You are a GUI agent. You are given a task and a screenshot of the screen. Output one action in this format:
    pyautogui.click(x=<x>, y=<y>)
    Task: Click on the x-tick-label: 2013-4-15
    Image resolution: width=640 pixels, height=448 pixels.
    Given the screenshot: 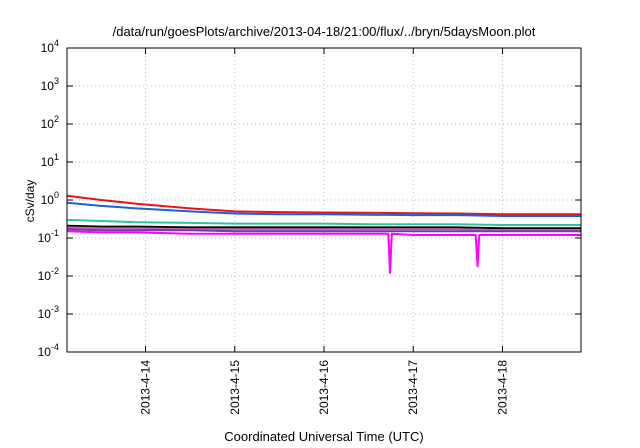 What is the action you would take?
    pyautogui.click(x=235, y=387)
    